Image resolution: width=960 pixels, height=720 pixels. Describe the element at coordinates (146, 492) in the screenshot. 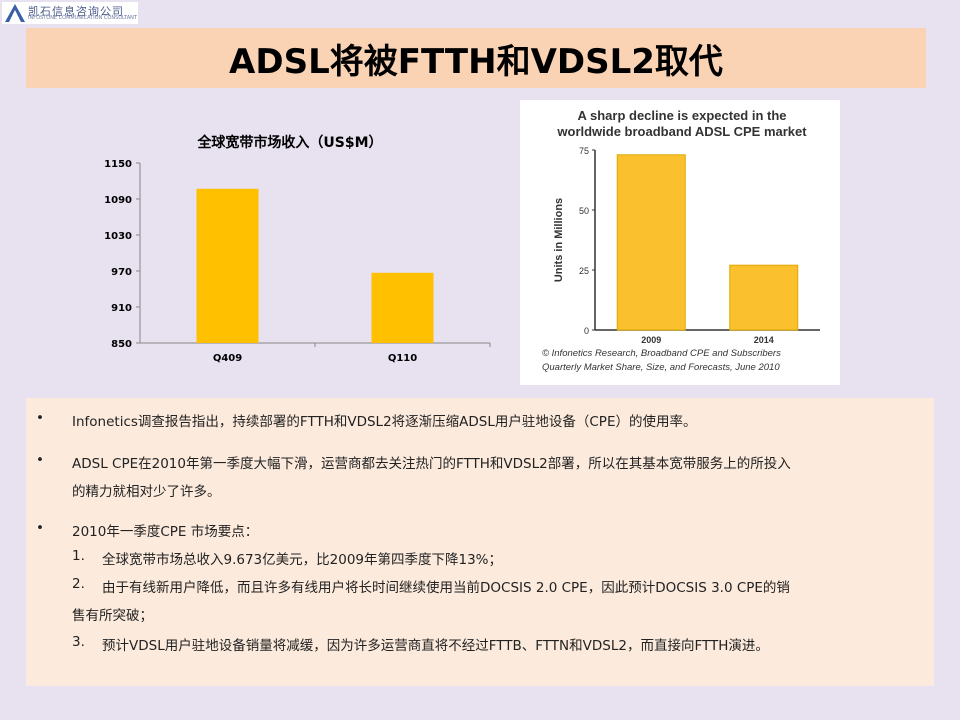

I see `bullet-2-text-line2: 的精力就相对少了许多。` at that location.